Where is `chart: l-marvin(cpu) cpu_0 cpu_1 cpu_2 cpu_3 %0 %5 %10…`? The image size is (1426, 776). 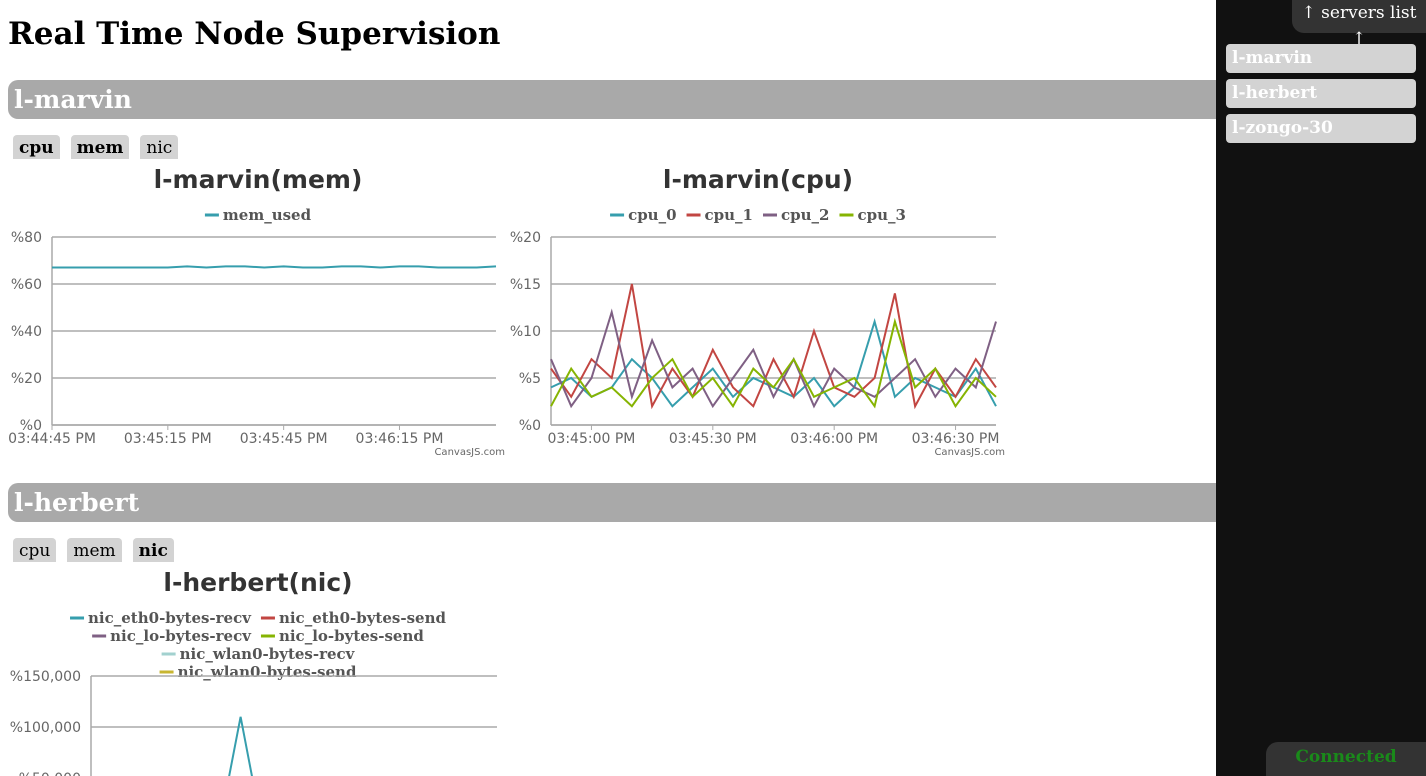 chart: l-marvin(cpu) cpu_0 cpu_1 cpu_2 cpu_3 %0 %5 %10… is located at coordinates (757, 311).